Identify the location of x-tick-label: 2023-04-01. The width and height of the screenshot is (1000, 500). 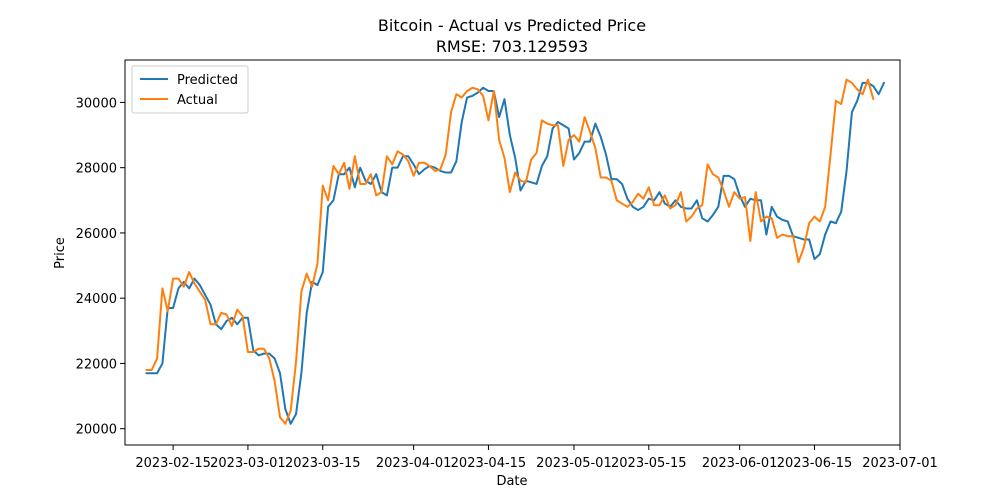
(414, 463).